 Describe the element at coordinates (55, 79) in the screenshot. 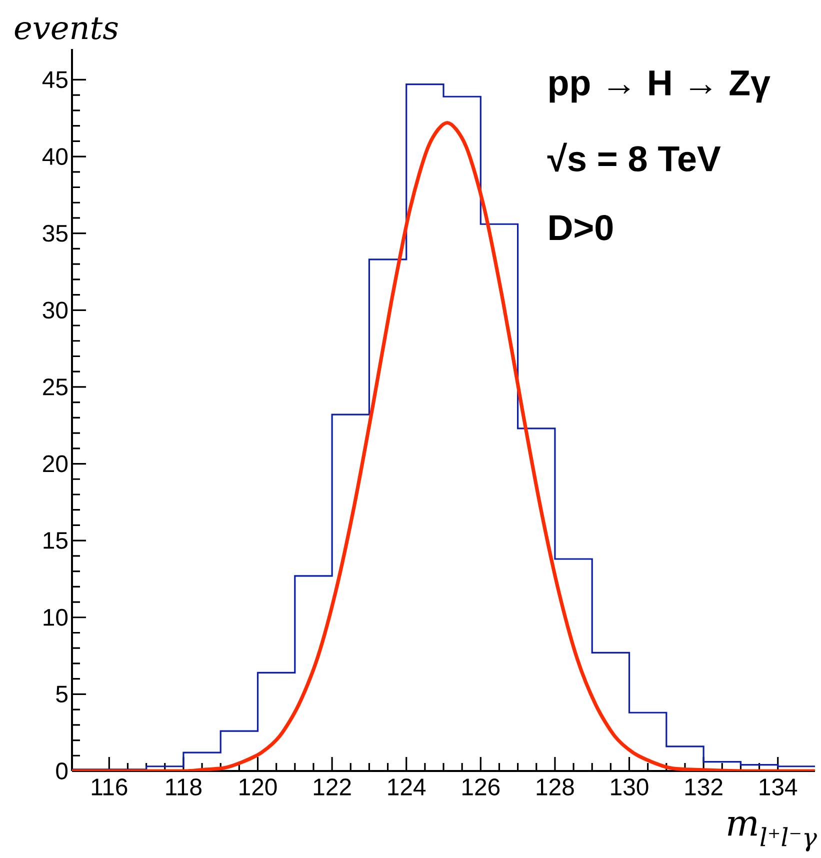

I see `y-tick-label: 45` at that location.